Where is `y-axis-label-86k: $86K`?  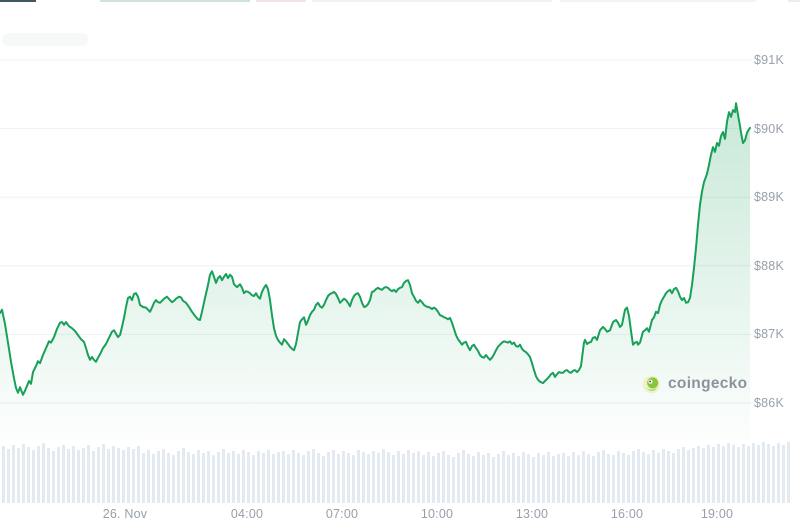 y-axis-label-86k: $86K is located at coordinates (769, 403).